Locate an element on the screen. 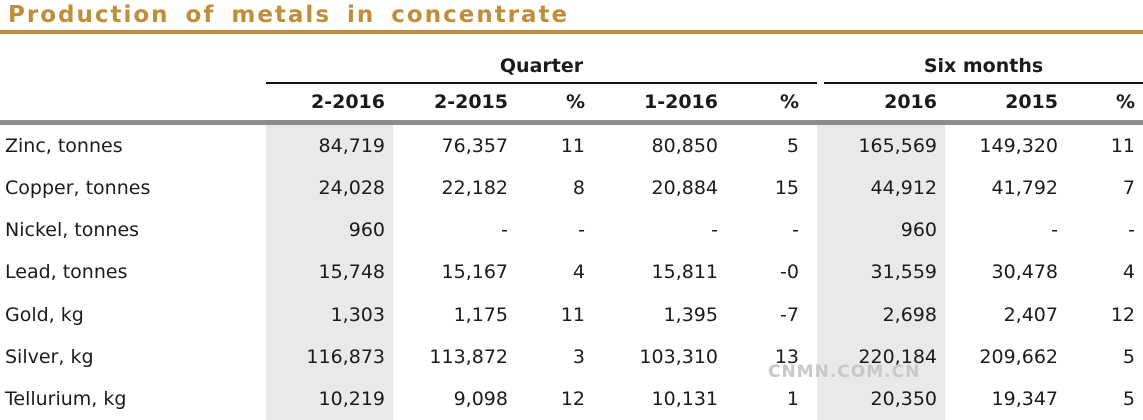 Image resolution: width=1143 pixels, height=420 pixels. table-cell: 41,792 is located at coordinates (1024, 188).